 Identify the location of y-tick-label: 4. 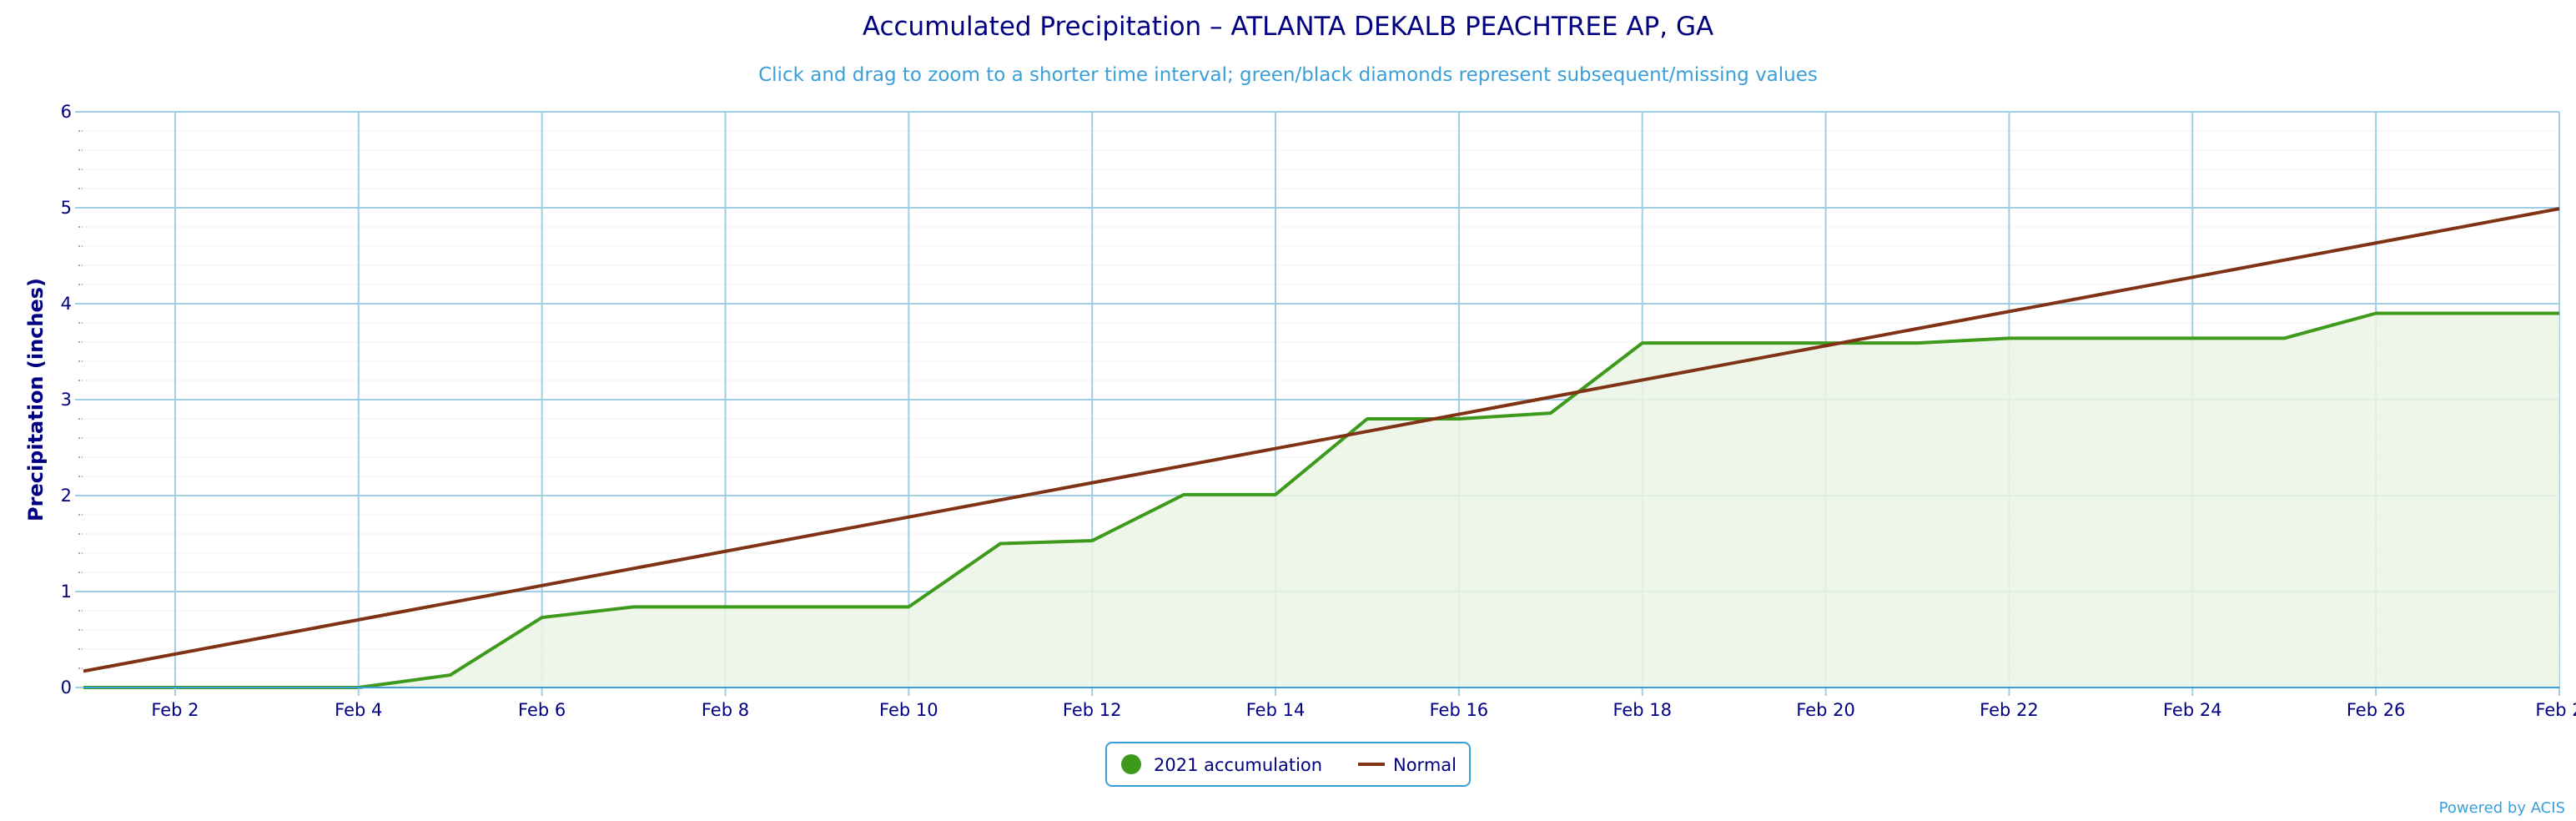
(66, 304).